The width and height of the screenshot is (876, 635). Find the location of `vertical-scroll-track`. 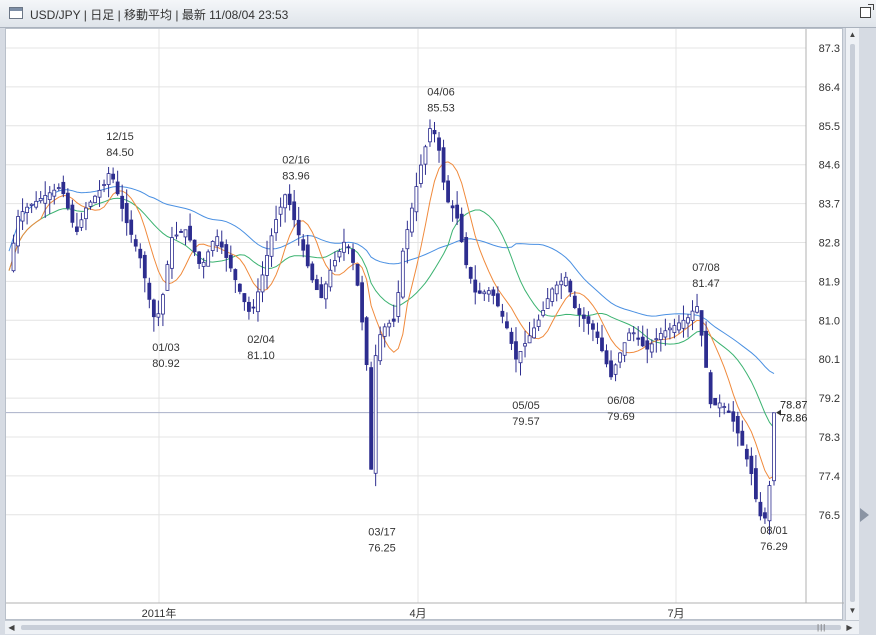

vertical-scroll-track is located at coordinates (852, 323).